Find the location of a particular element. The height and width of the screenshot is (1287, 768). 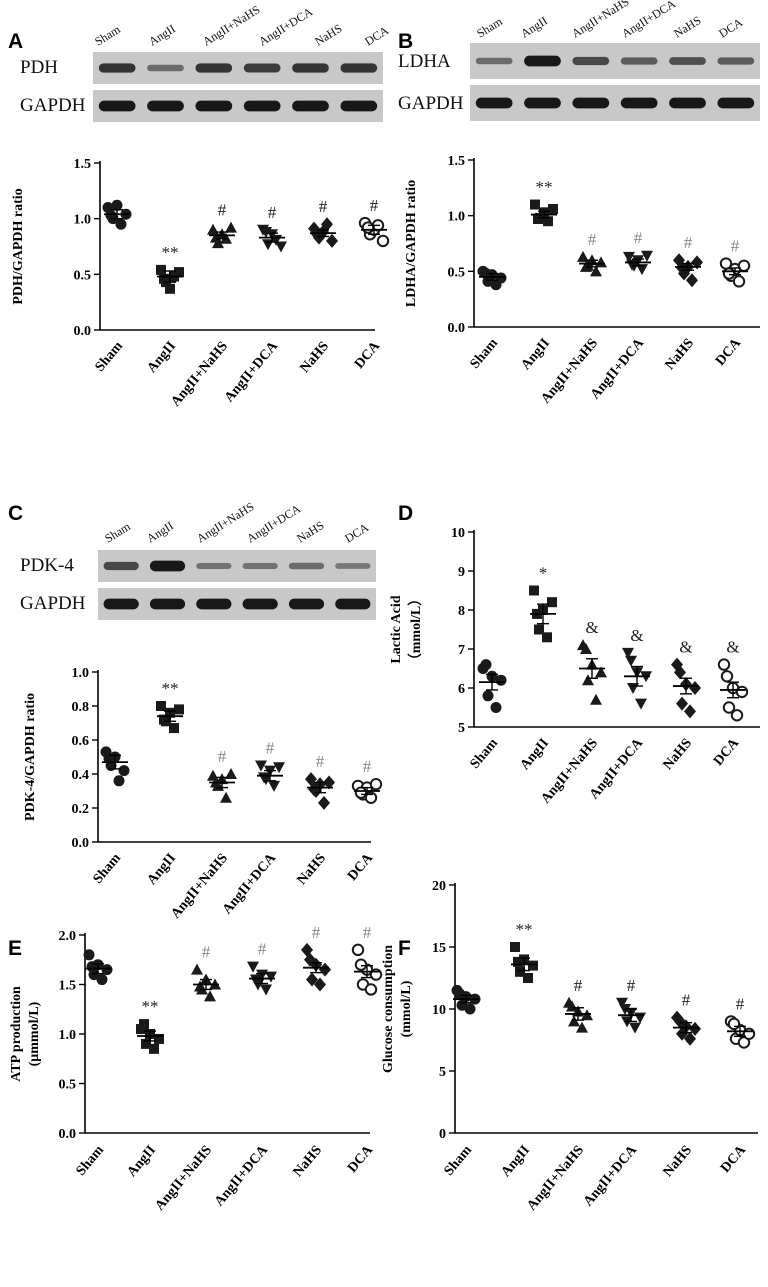

group-angii-dca: # is located at coordinates (270, 765).